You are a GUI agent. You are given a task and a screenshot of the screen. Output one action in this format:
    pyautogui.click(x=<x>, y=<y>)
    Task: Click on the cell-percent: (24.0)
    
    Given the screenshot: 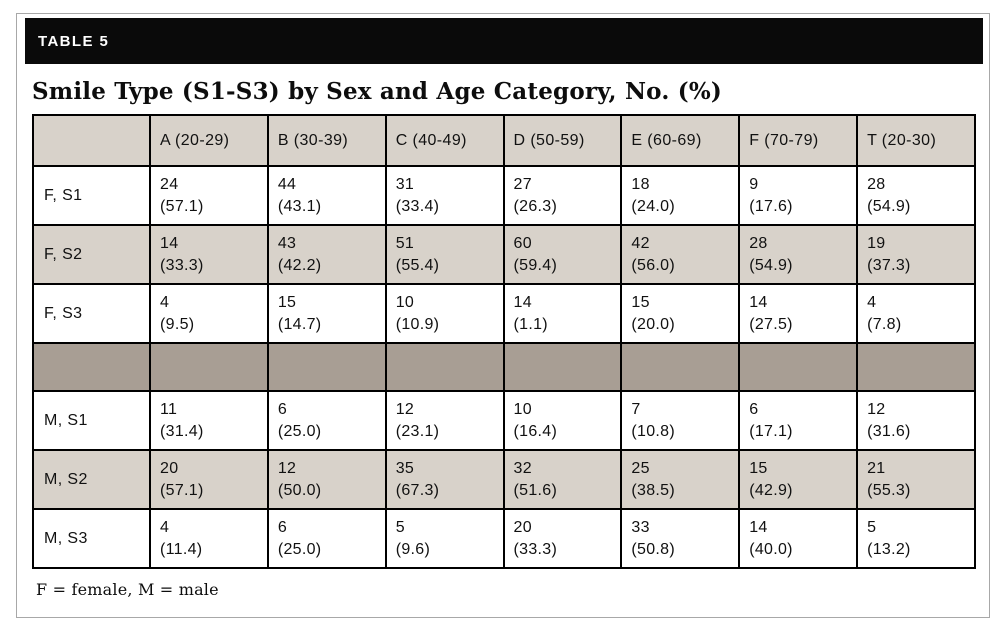 What is the action you would take?
    pyautogui.click(x=653, y=206)
    